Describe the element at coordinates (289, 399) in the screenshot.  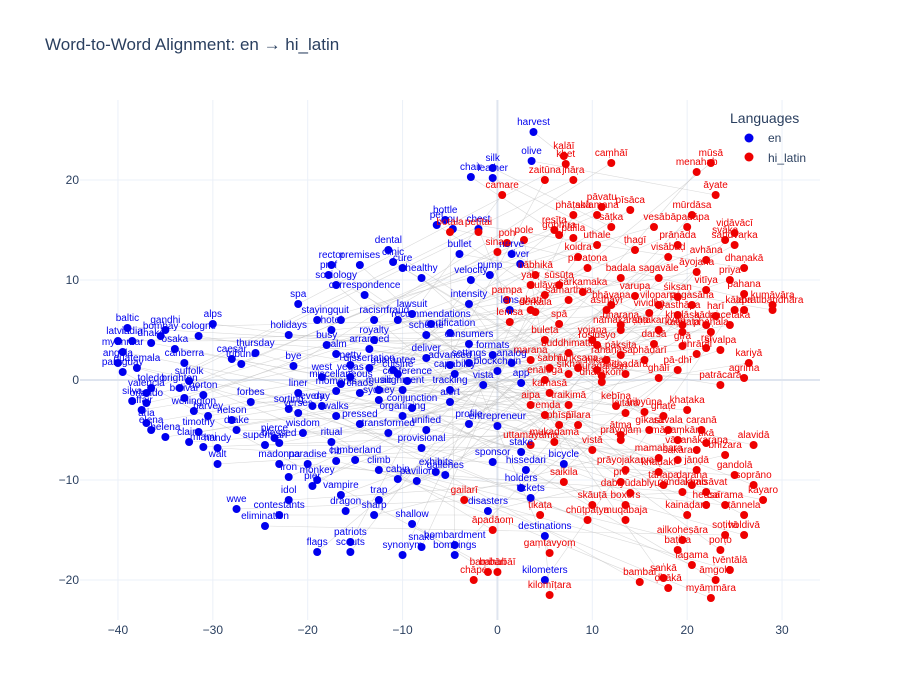
I see `en-point-label: sorting` at that location.